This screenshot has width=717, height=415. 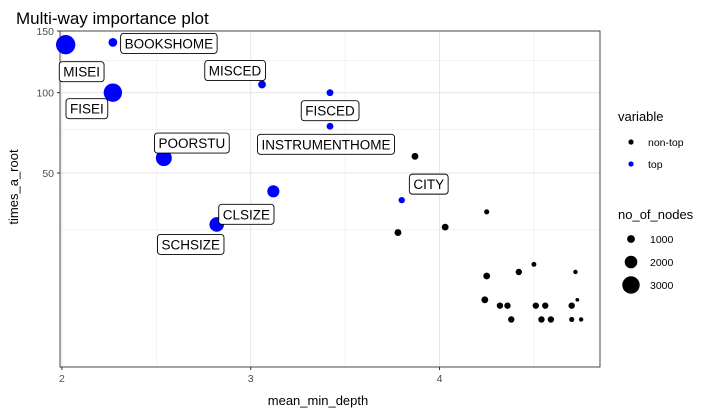 I want to click on legend-size-label: 3000, so click(x=662, y=286).